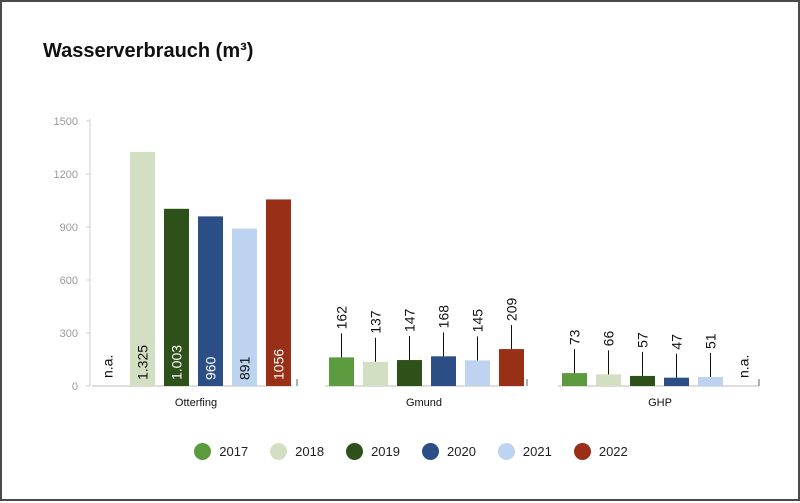 The width and height of the screenshot is (800, 503). Describe the element at coordinates (177, 362) in the screenshot. I see `data-label: 1.003` at that location.